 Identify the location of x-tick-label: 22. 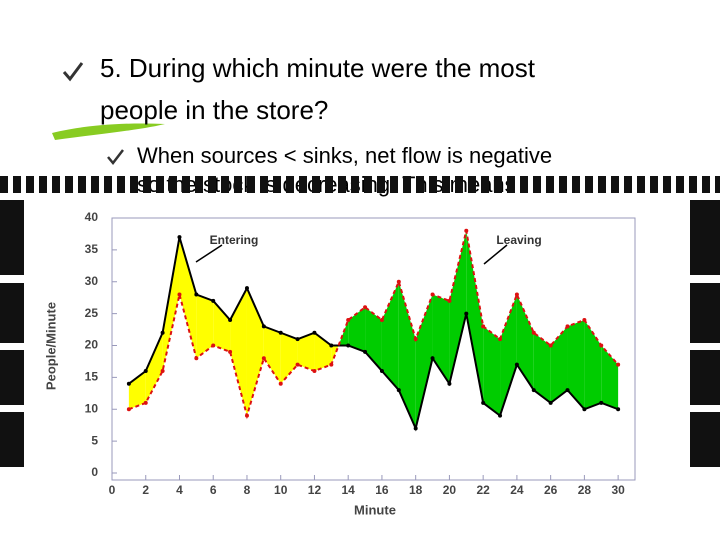
(483, 490).